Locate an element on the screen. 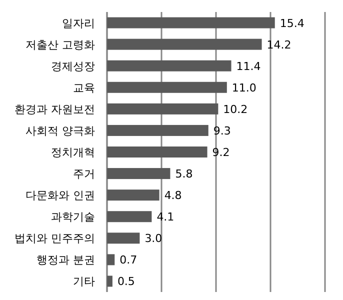  y-tick-label: 정치개혁 is located at coordinates (73, 152).